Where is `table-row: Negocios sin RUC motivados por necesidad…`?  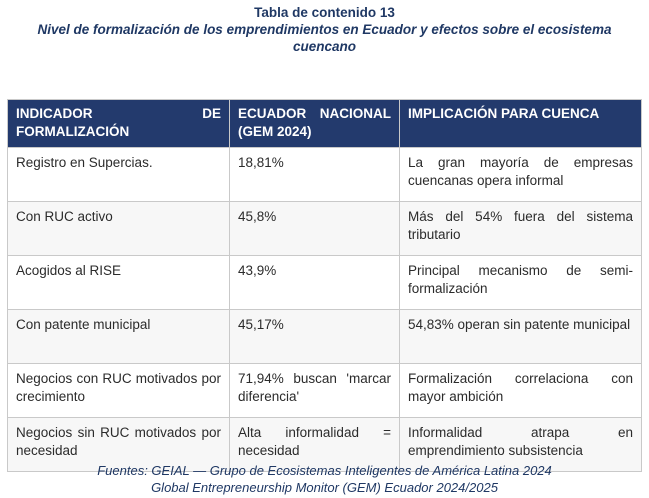
table-row: Negocios sin RUC motivados por necesidad… is located at coordinates (324, 444).